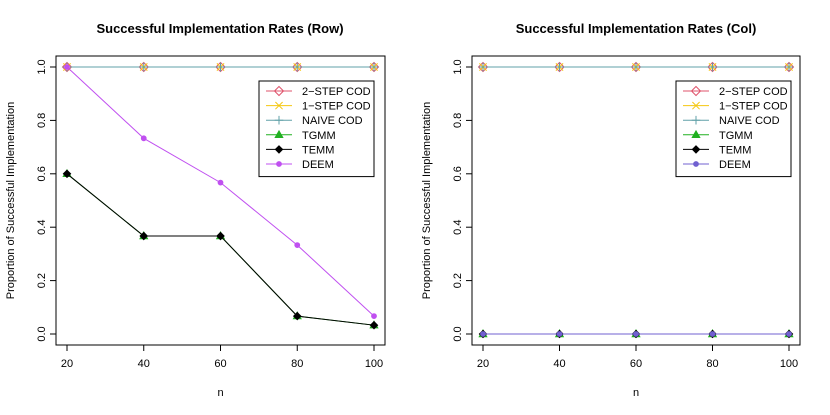  I want to click on series-line, so click(220, 249).